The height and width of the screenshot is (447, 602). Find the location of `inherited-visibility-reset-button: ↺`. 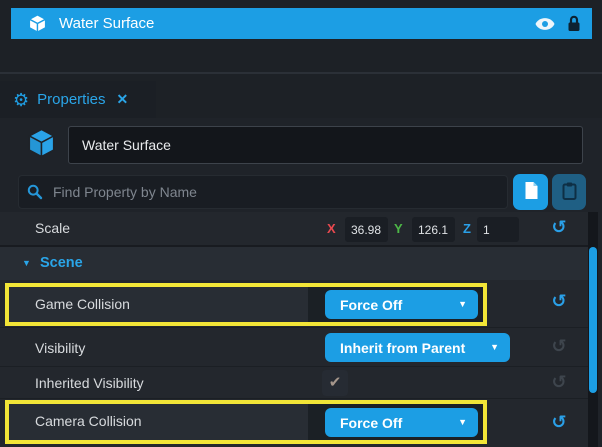

inherited-visibility-reset-button: ↺ is located at coordinates (559, 383).